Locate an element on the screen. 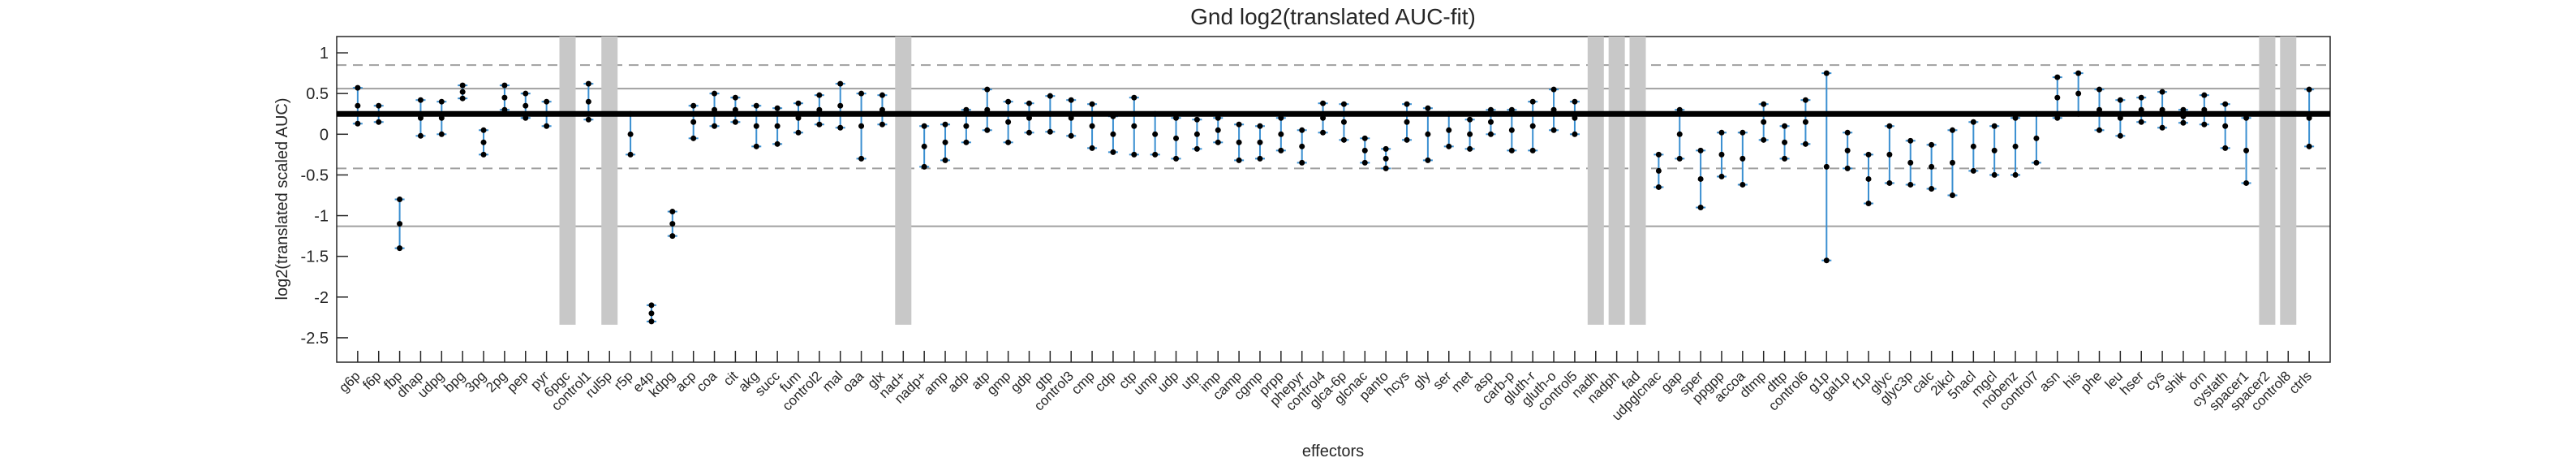  y-tick-label: -2 is located at coordinates (321, 298).